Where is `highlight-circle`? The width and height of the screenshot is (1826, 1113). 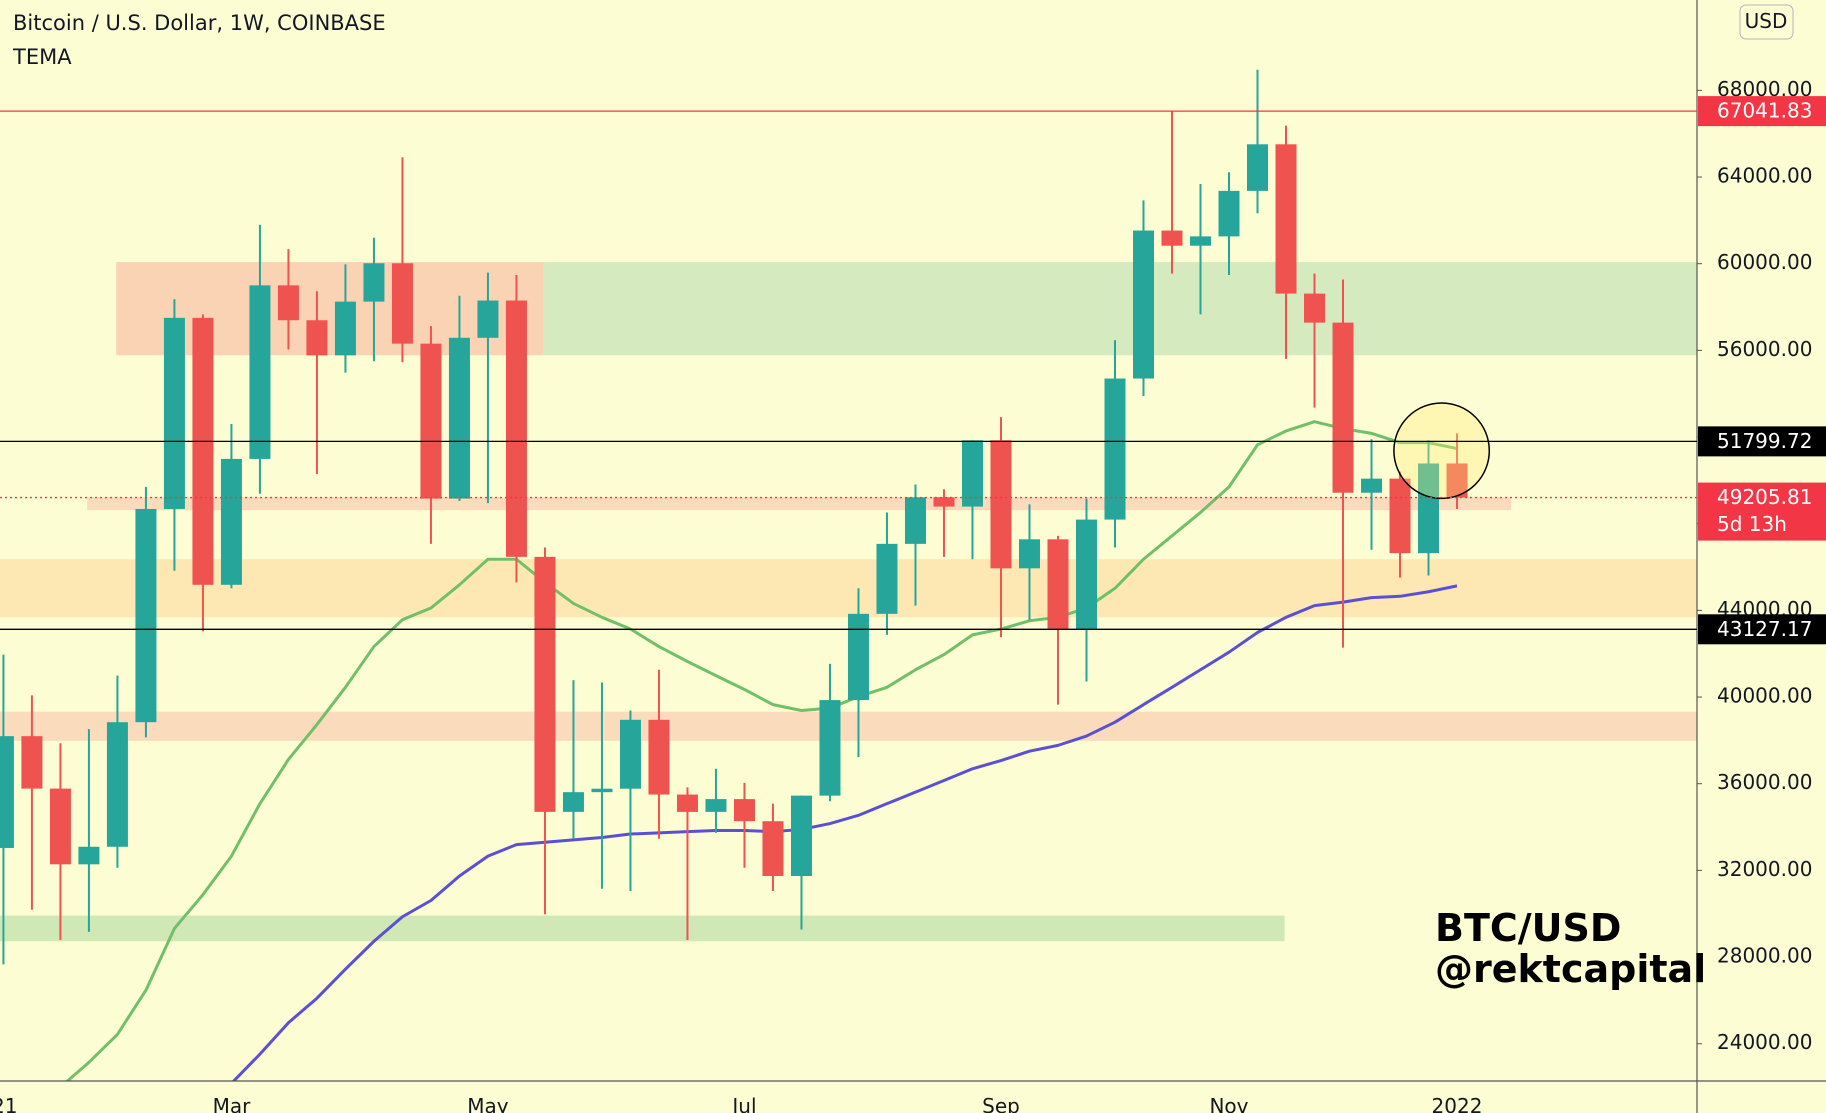
highlight-circle is located at coordinates (1442, 451).